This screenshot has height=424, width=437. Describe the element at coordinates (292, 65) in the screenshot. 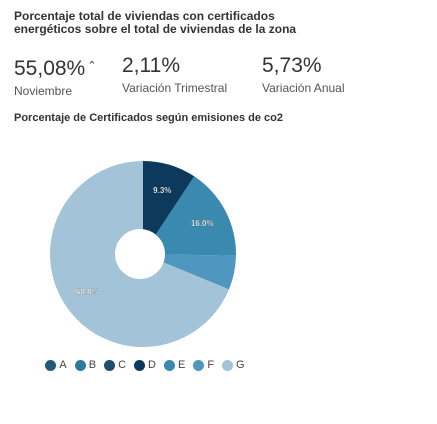

I see `metric-value: 5,73%` at that location.